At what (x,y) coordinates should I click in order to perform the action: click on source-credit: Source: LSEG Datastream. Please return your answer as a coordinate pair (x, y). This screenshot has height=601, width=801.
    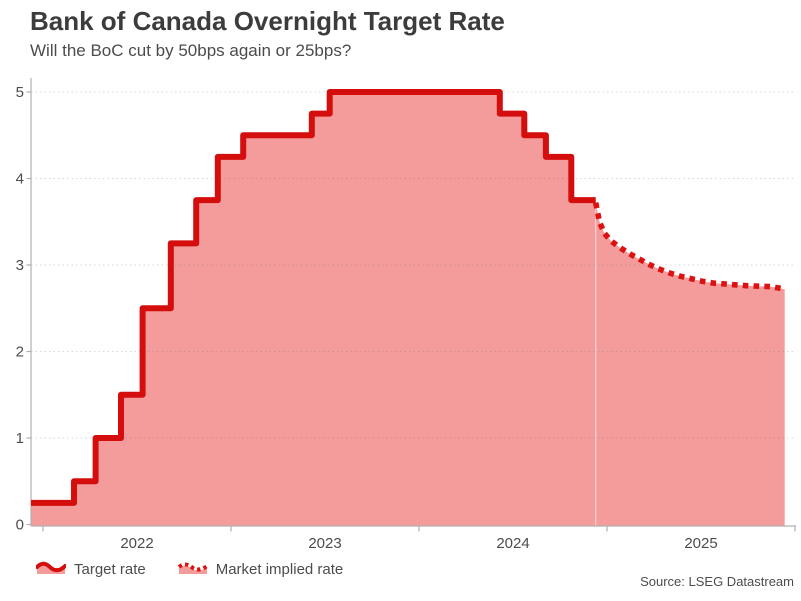
    Looking at the image, I should click on (717, 581).